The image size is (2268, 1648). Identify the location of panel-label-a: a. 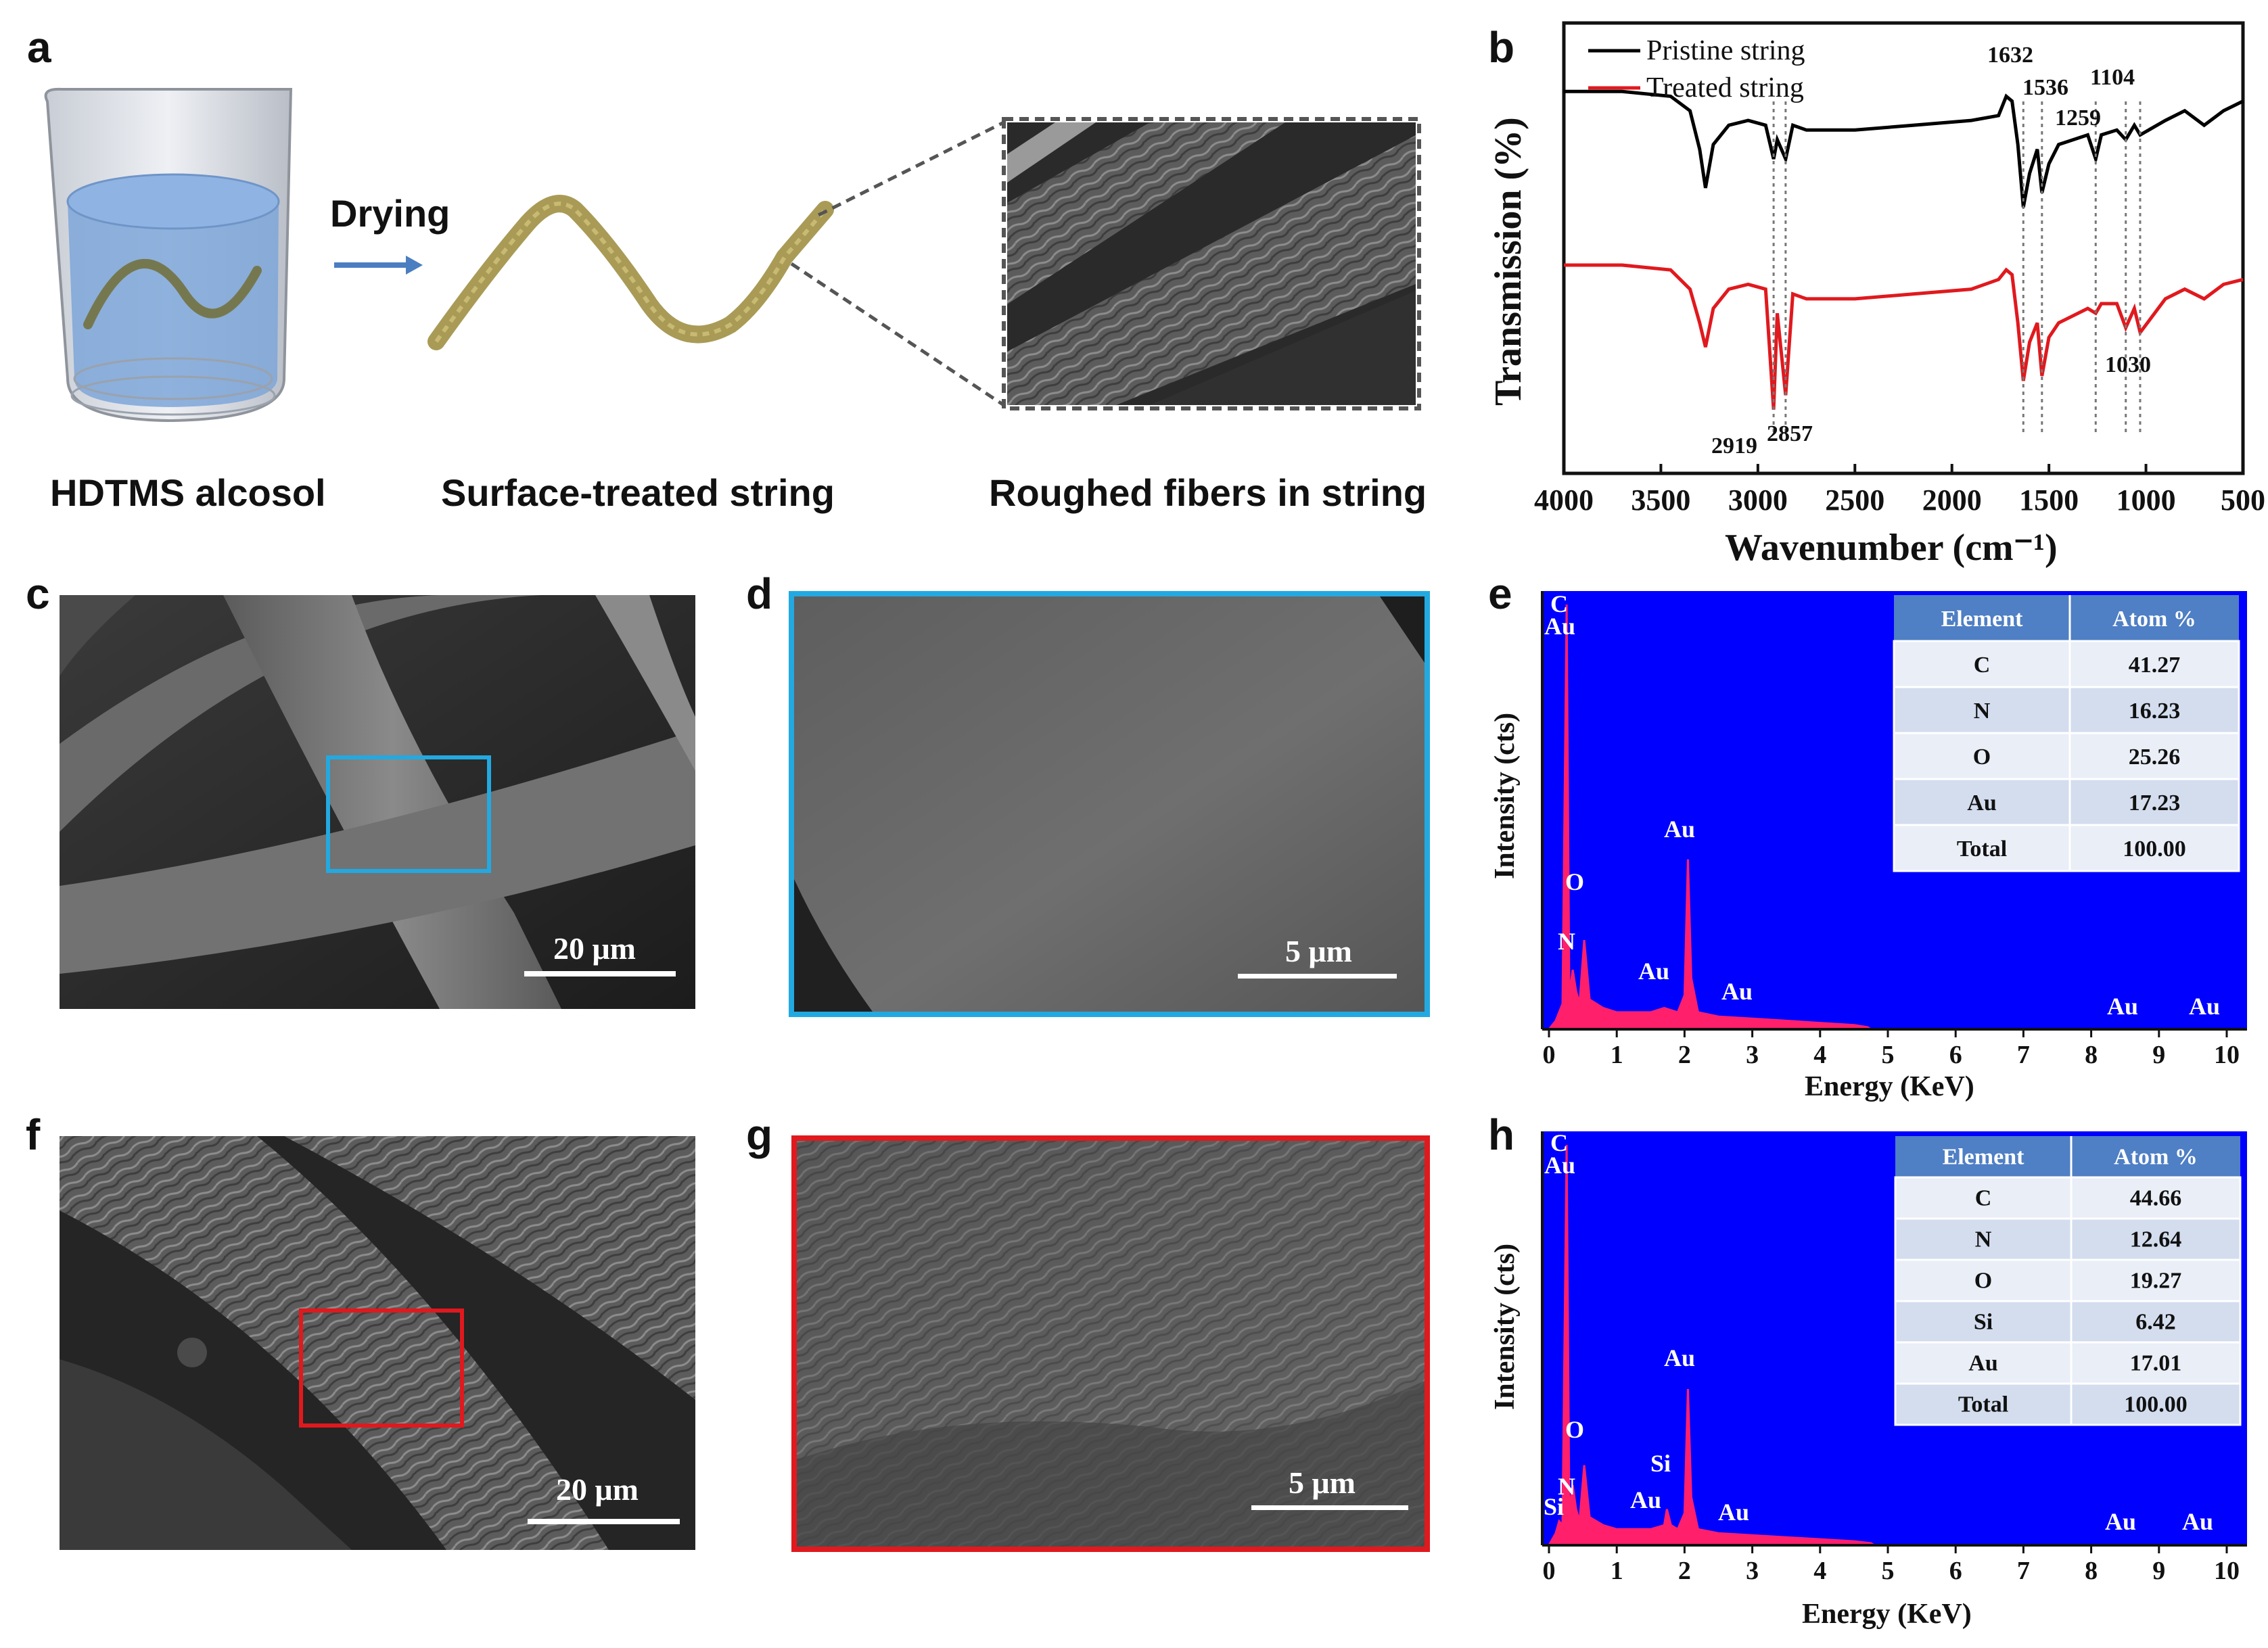
(39, 48).